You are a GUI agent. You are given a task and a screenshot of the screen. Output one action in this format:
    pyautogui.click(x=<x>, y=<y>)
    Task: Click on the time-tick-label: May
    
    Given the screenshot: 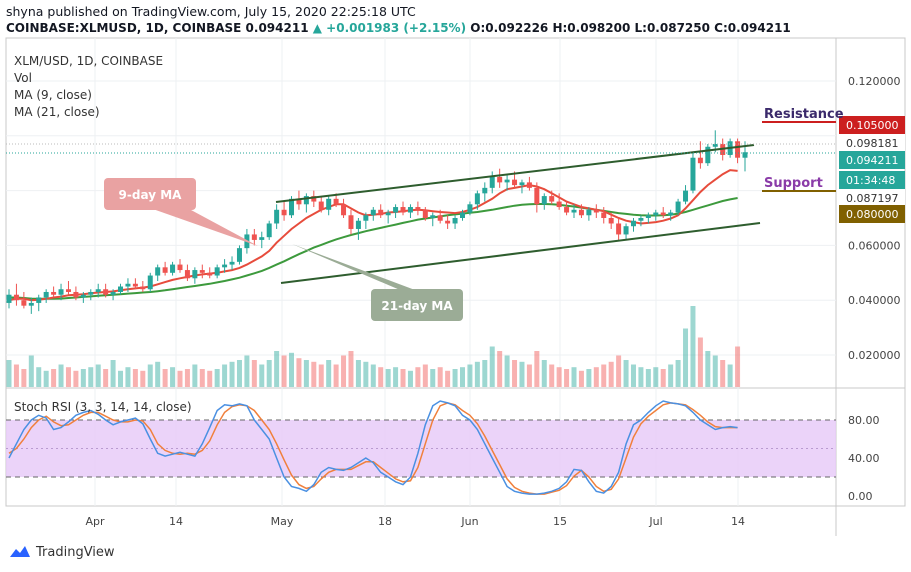 What is the action you would take?
    pyautogui.click(x=282, y=521)
    